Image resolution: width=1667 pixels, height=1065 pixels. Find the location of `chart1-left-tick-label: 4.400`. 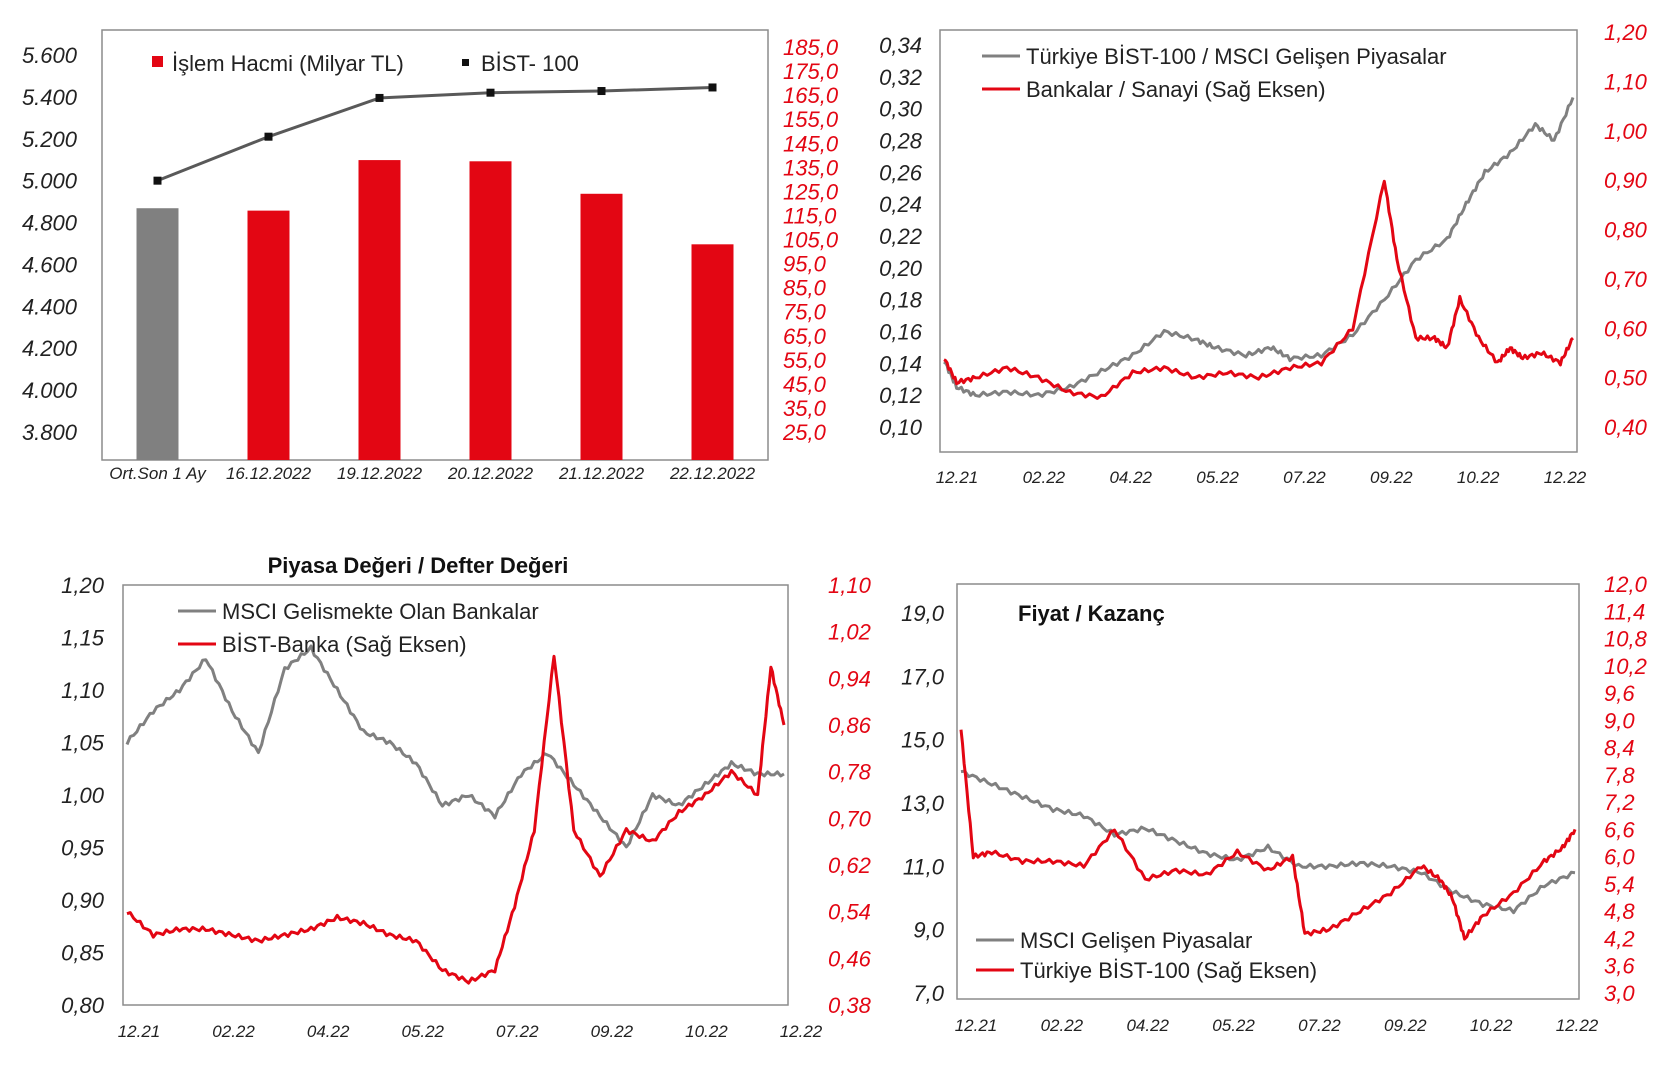

chart1-left-tick-label: 4.400 is located at coordinates (50, 306).